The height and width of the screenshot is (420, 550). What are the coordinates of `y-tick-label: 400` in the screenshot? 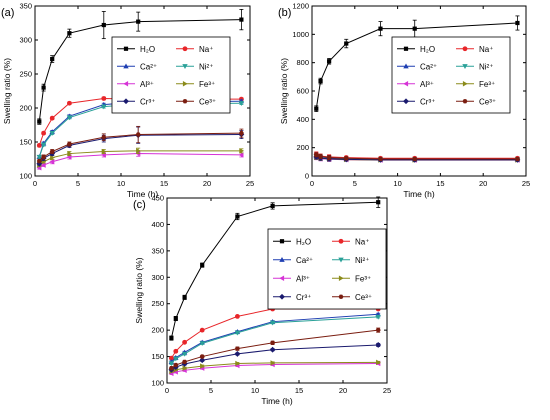 It's located at (302, 119).